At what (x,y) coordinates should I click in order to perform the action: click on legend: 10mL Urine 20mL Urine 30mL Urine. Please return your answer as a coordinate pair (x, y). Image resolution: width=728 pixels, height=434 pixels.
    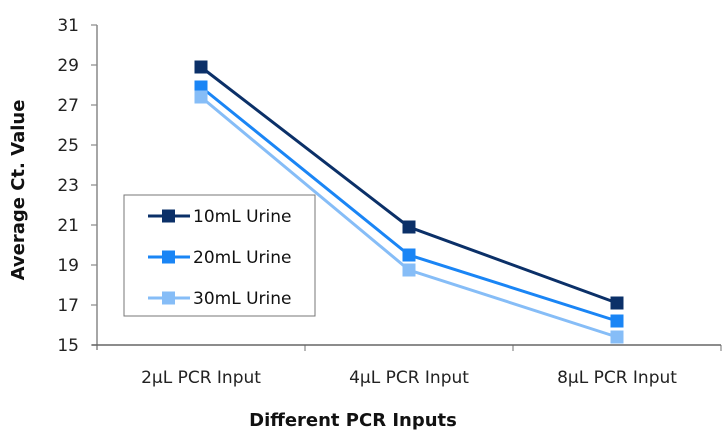
    Looking at the image, I should click on (219, 255).